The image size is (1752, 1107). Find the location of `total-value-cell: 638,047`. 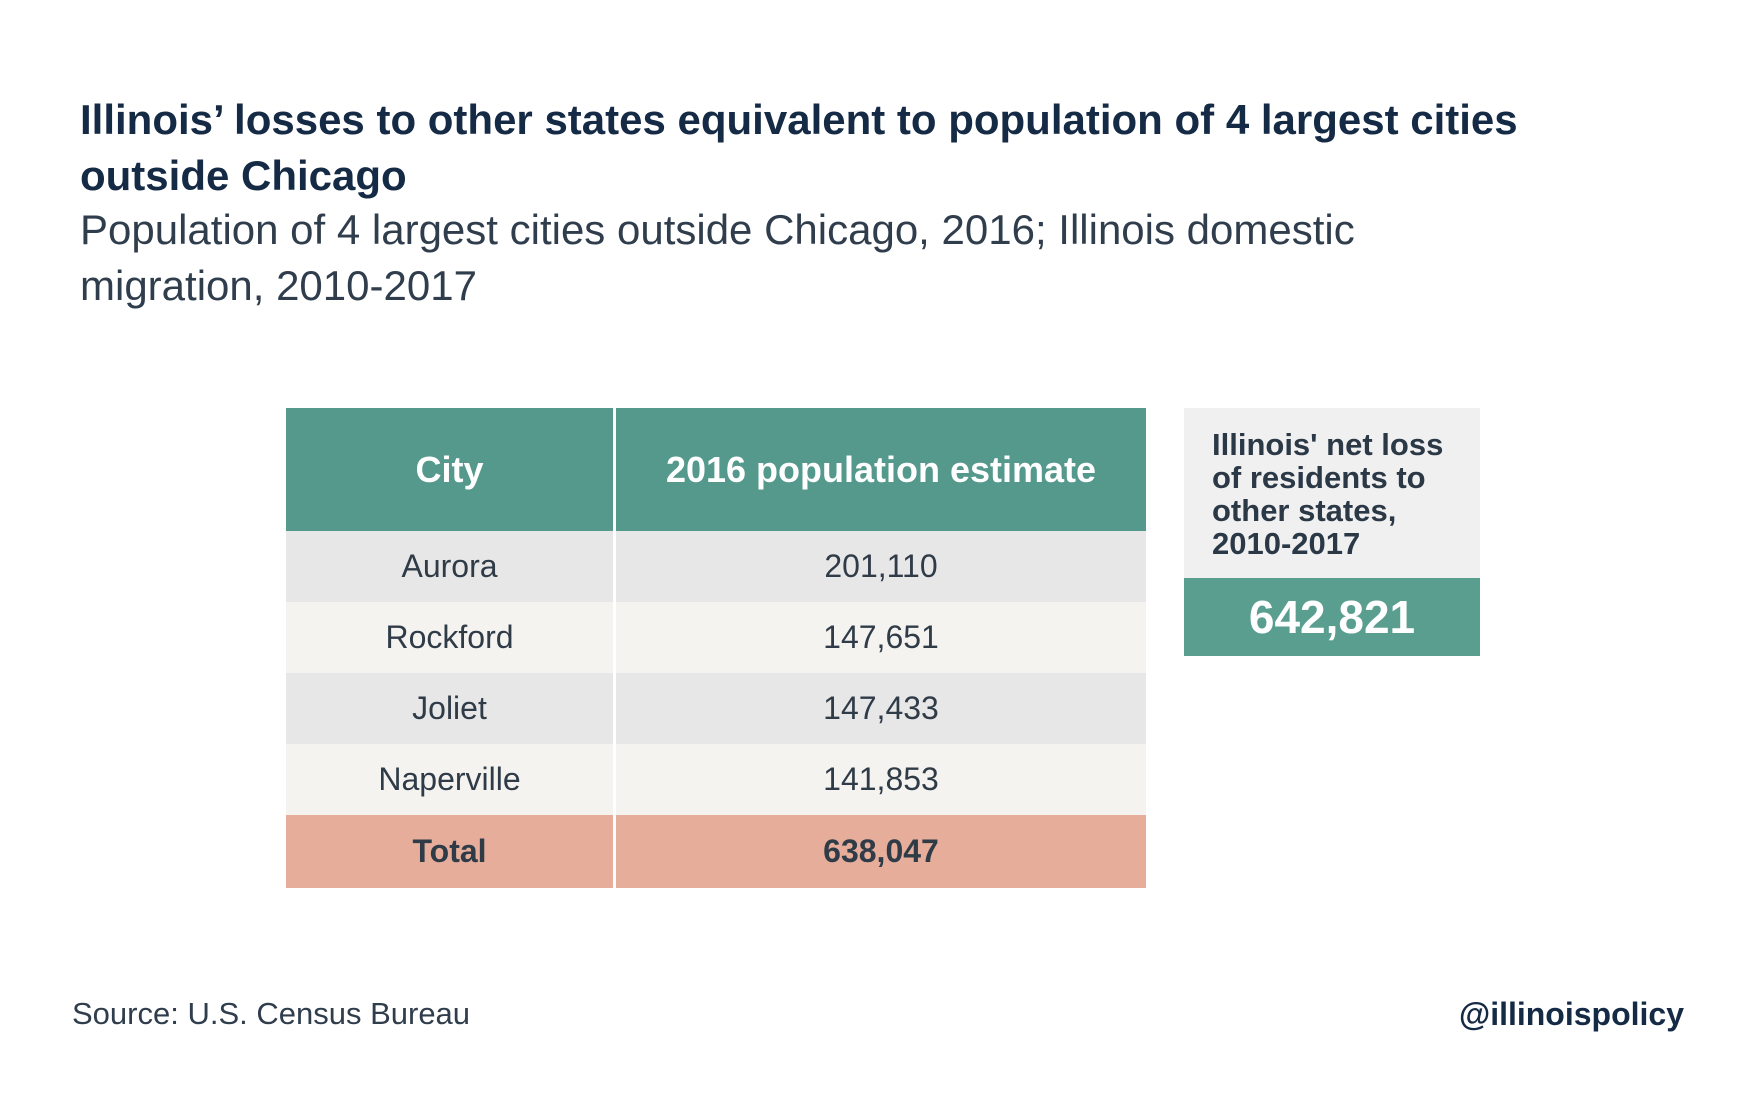

total-value-cell: 638,047 is located at coordinates (881, 851).